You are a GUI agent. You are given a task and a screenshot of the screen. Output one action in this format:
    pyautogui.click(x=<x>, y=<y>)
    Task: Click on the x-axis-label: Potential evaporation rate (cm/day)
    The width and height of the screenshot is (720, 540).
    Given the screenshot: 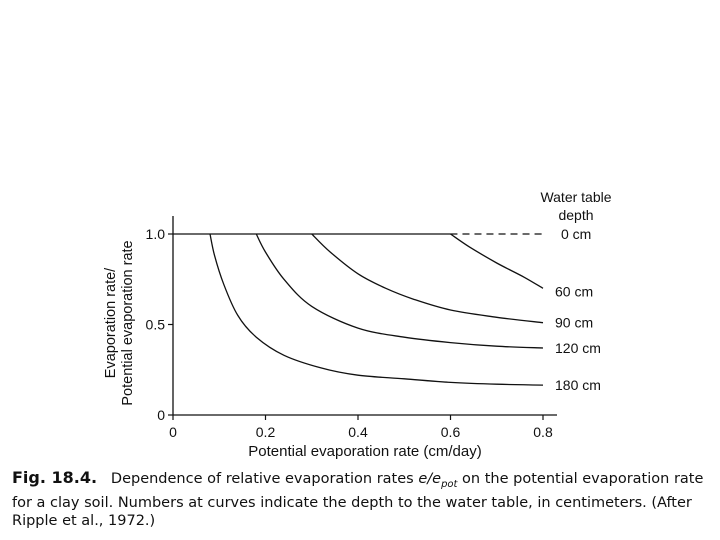 What is the action you would take?
    pyautogui.click(x=364, y=451)
    